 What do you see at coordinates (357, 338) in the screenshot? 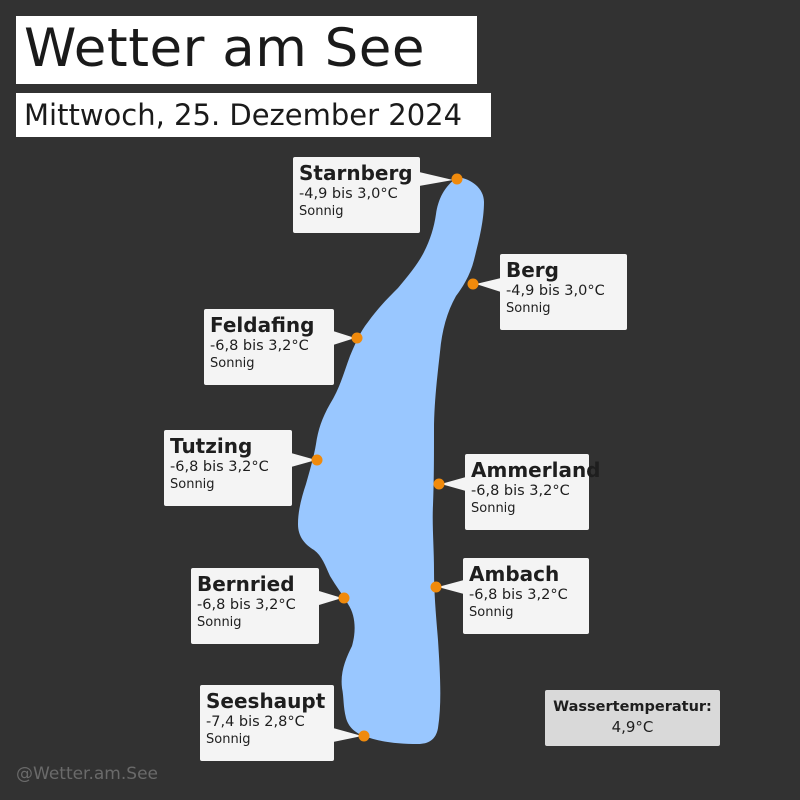
I see `marker-feldafing` at bounding box center [357, 338].